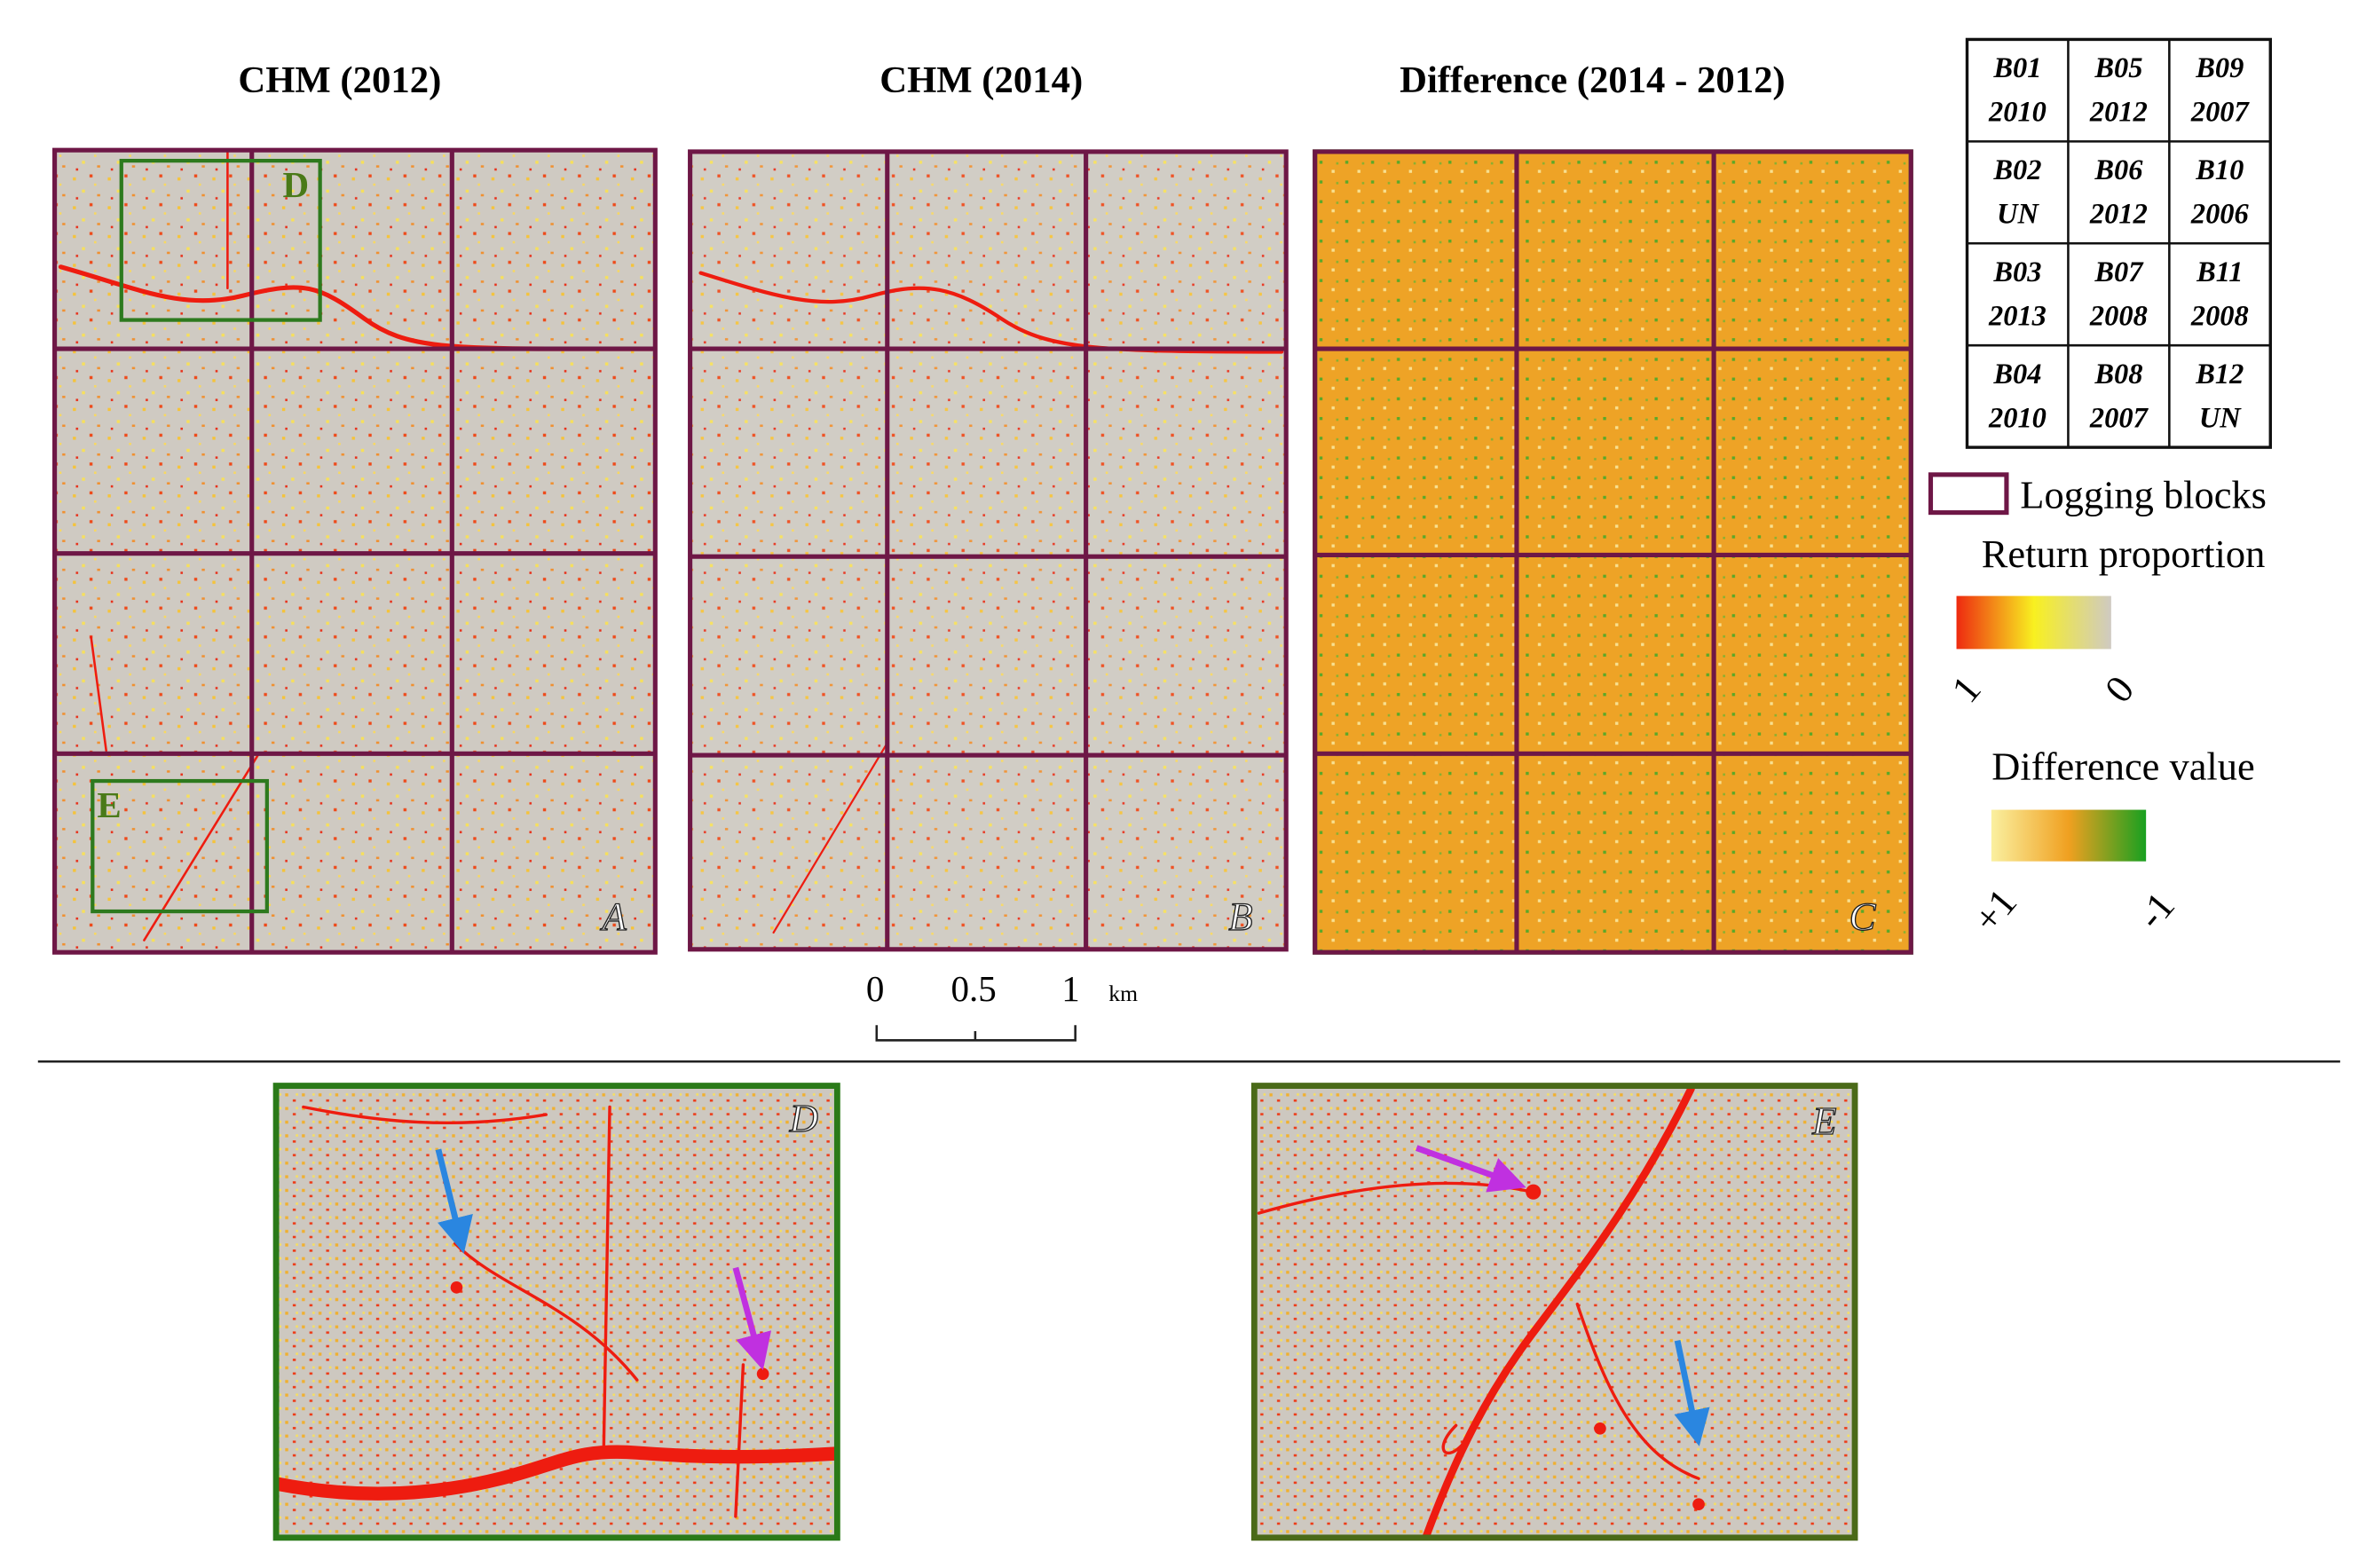  I want to click on ramp-label: 0, so click(2119, 689).